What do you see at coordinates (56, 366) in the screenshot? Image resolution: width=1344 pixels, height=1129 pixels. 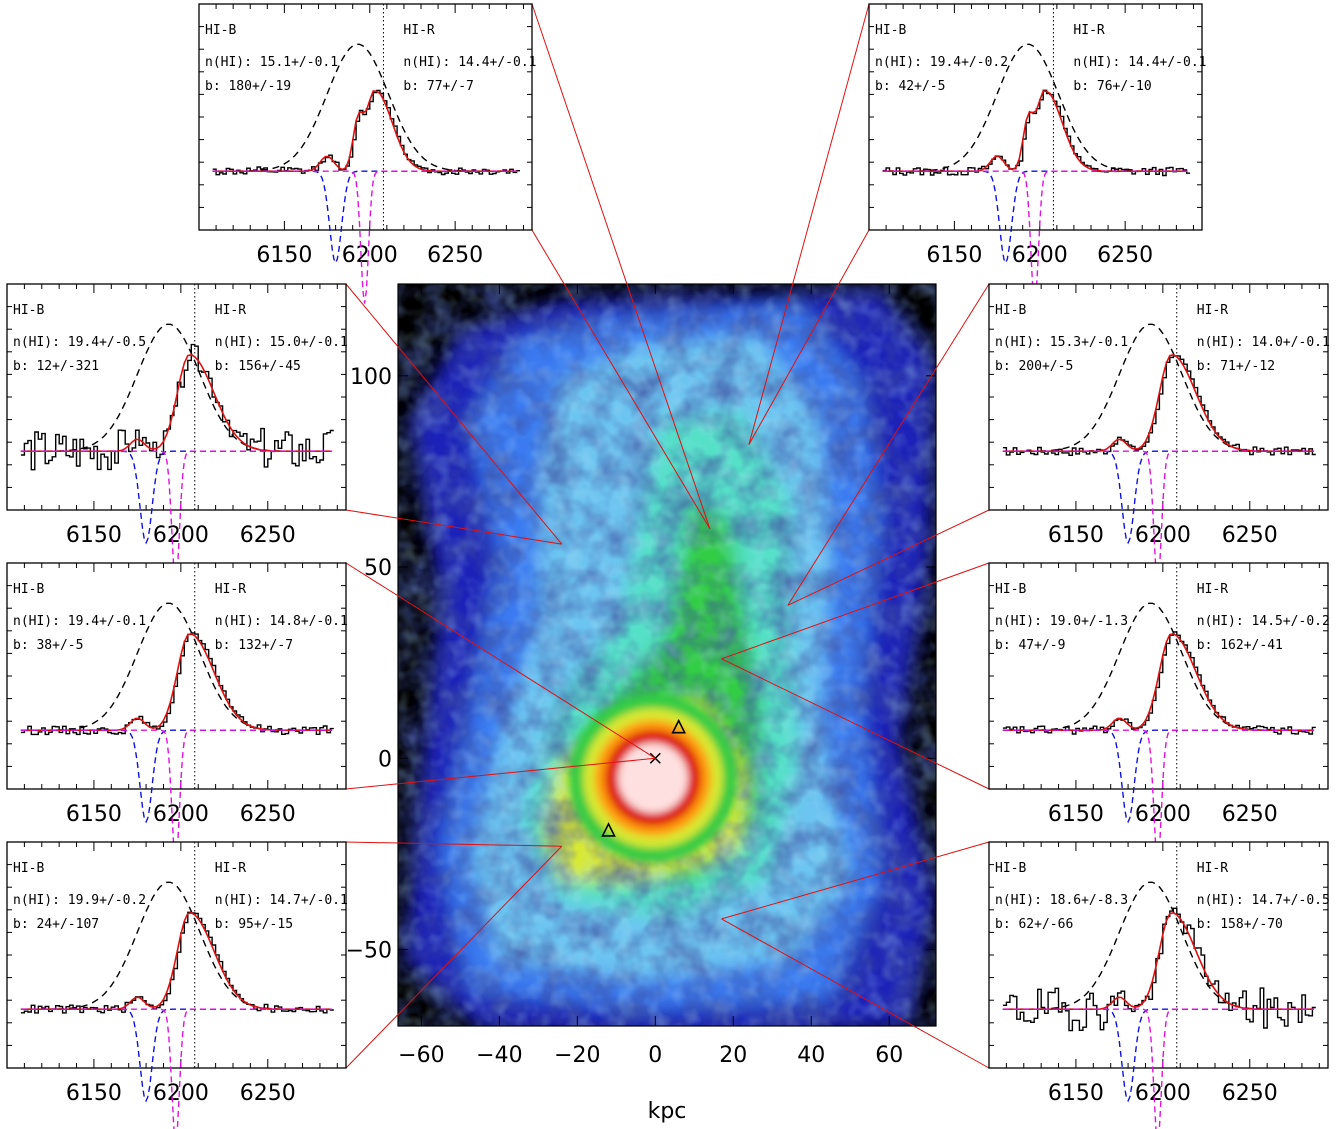 I see `hi-b-b: b: 12+/-321` at bounding box center [56, 366].